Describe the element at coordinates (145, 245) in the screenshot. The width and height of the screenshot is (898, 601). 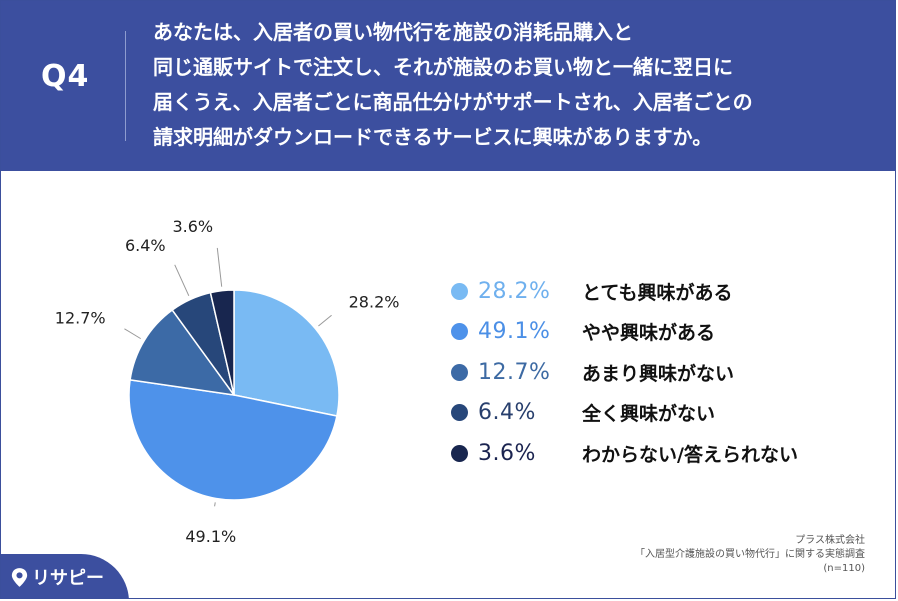
I see `pie-value-label: 6.4%` at that location.